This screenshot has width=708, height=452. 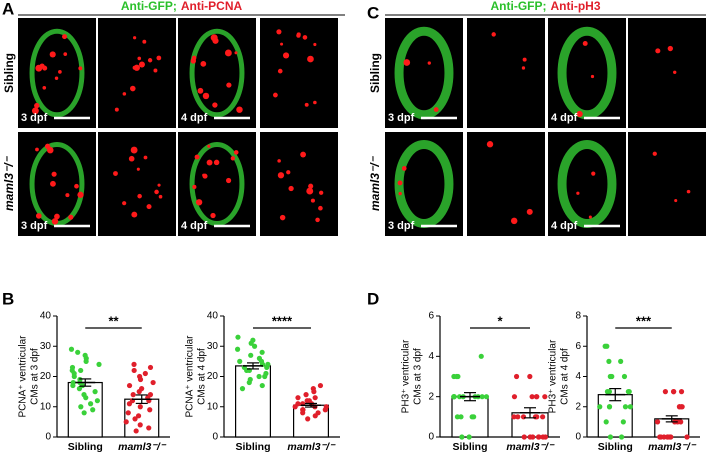 I want to click on y-tick-label: 6, so click(x=578, y=346).